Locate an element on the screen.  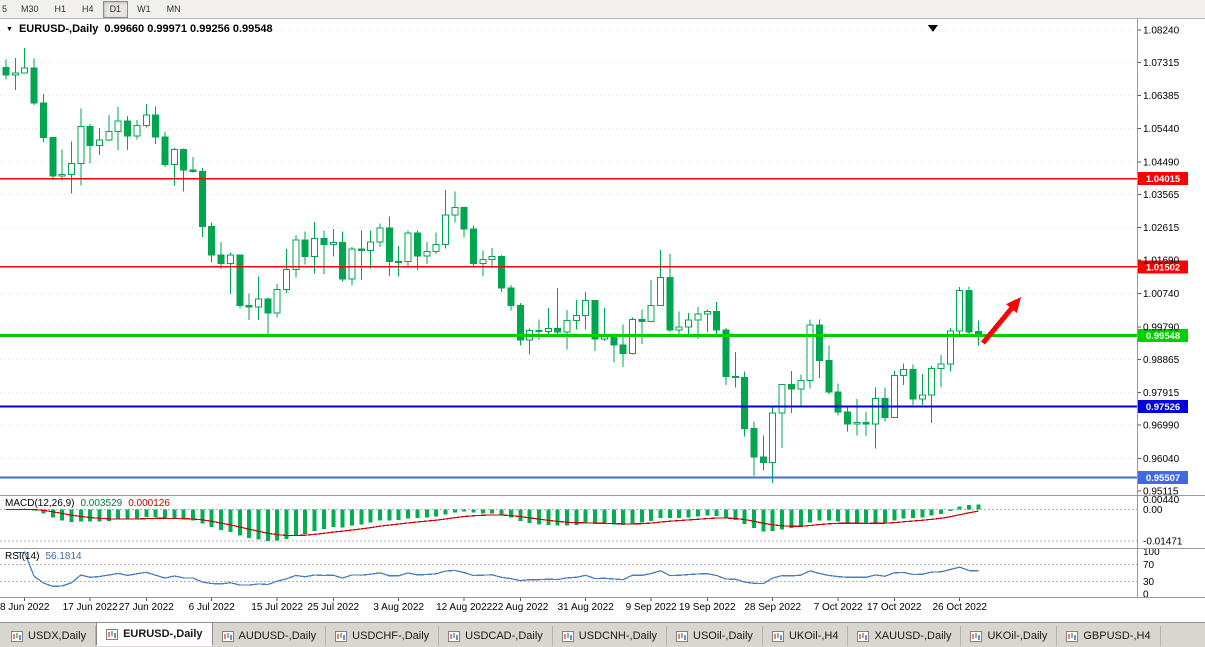
svg-text: 0.99548 is located at coordinates (1163, 336).